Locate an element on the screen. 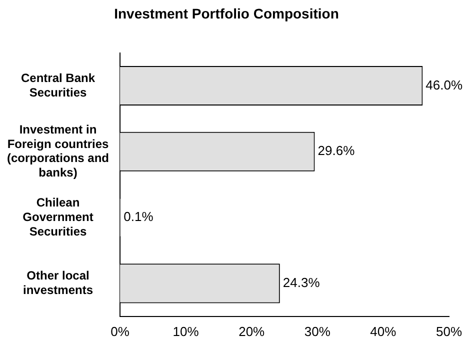 This screenshot has height=347, width=471. y-tick-label: Central Bank Securities is located at coordinates (58, 85).